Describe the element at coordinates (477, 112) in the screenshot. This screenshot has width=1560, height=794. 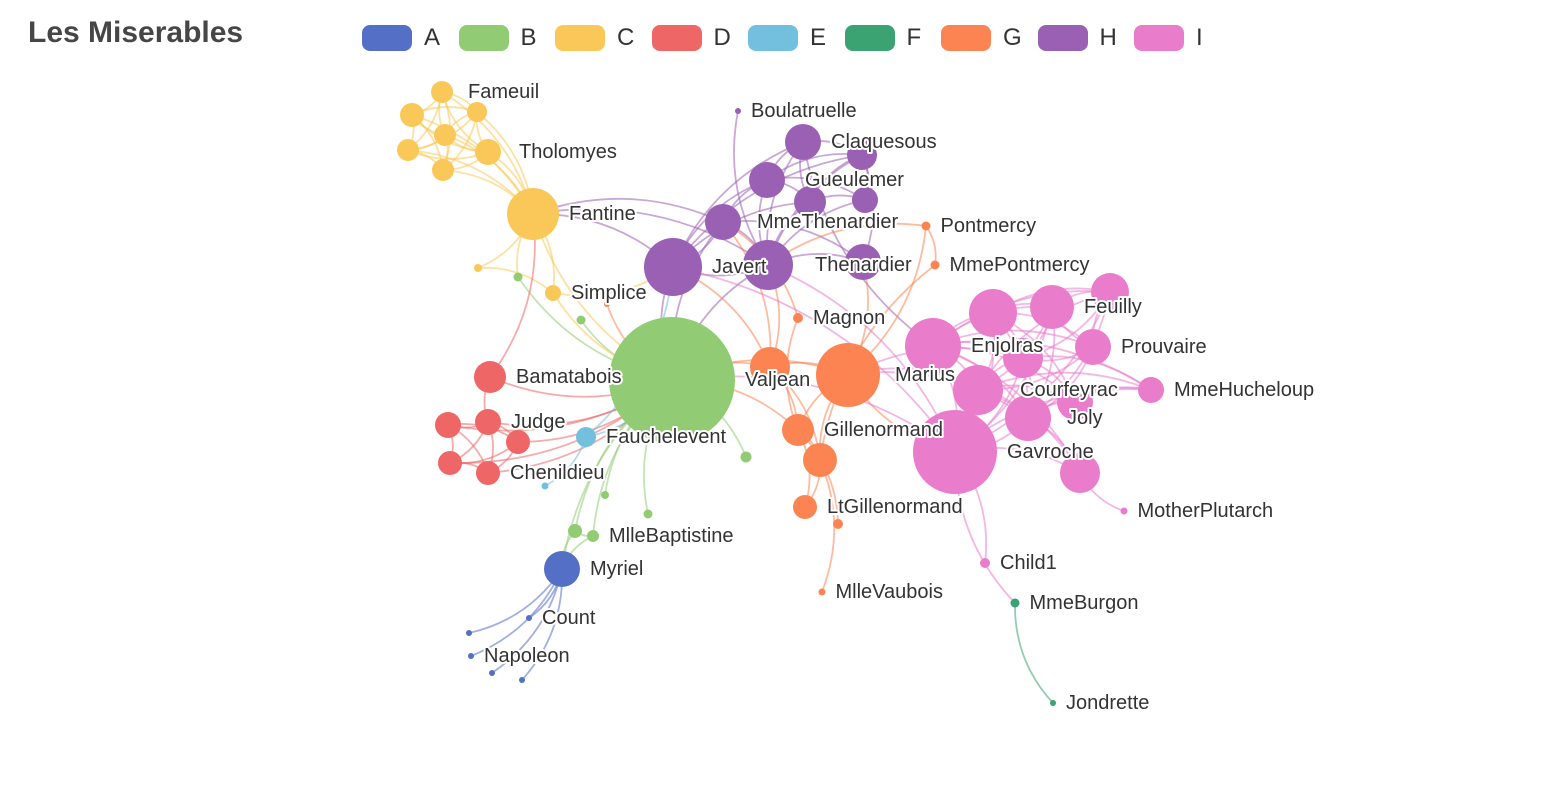
I see `node-c3` at that location.